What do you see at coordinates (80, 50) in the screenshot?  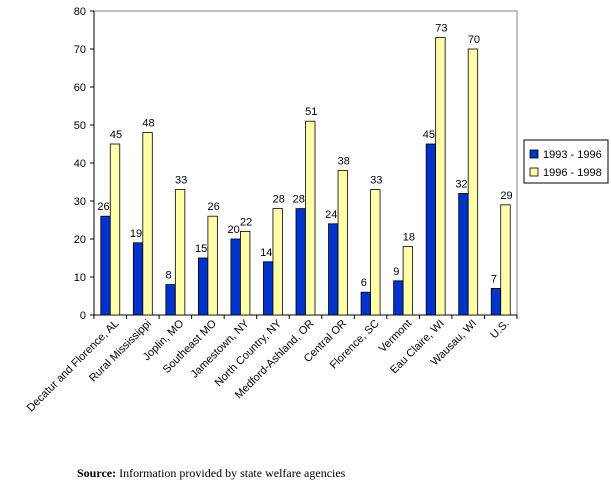 I see `y-tick-label: 70` at bounding box center [80, 50].